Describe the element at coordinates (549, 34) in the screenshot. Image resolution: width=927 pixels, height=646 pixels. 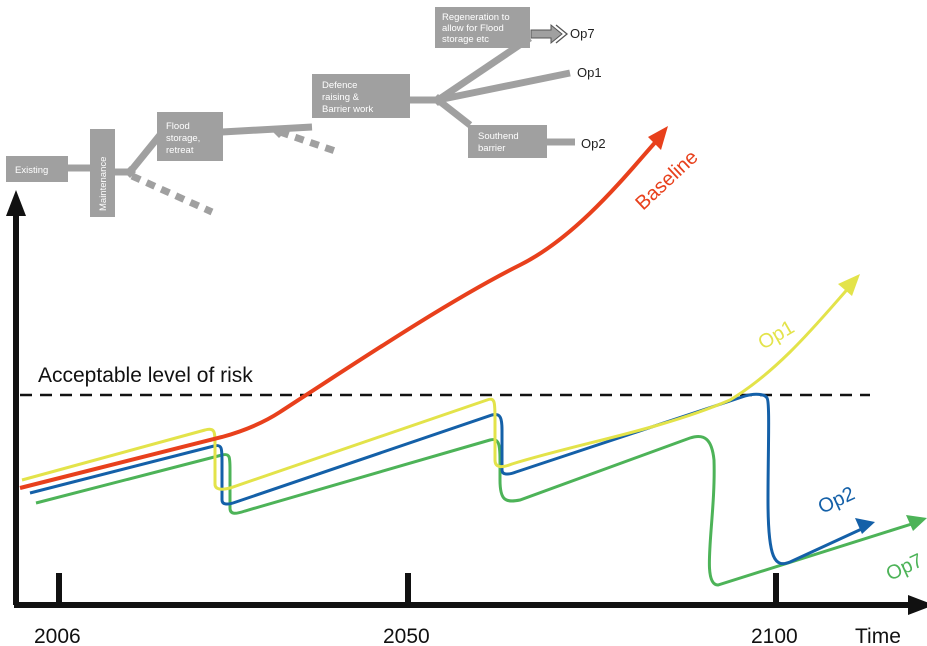
I see `double-arrow-icon` at that location.